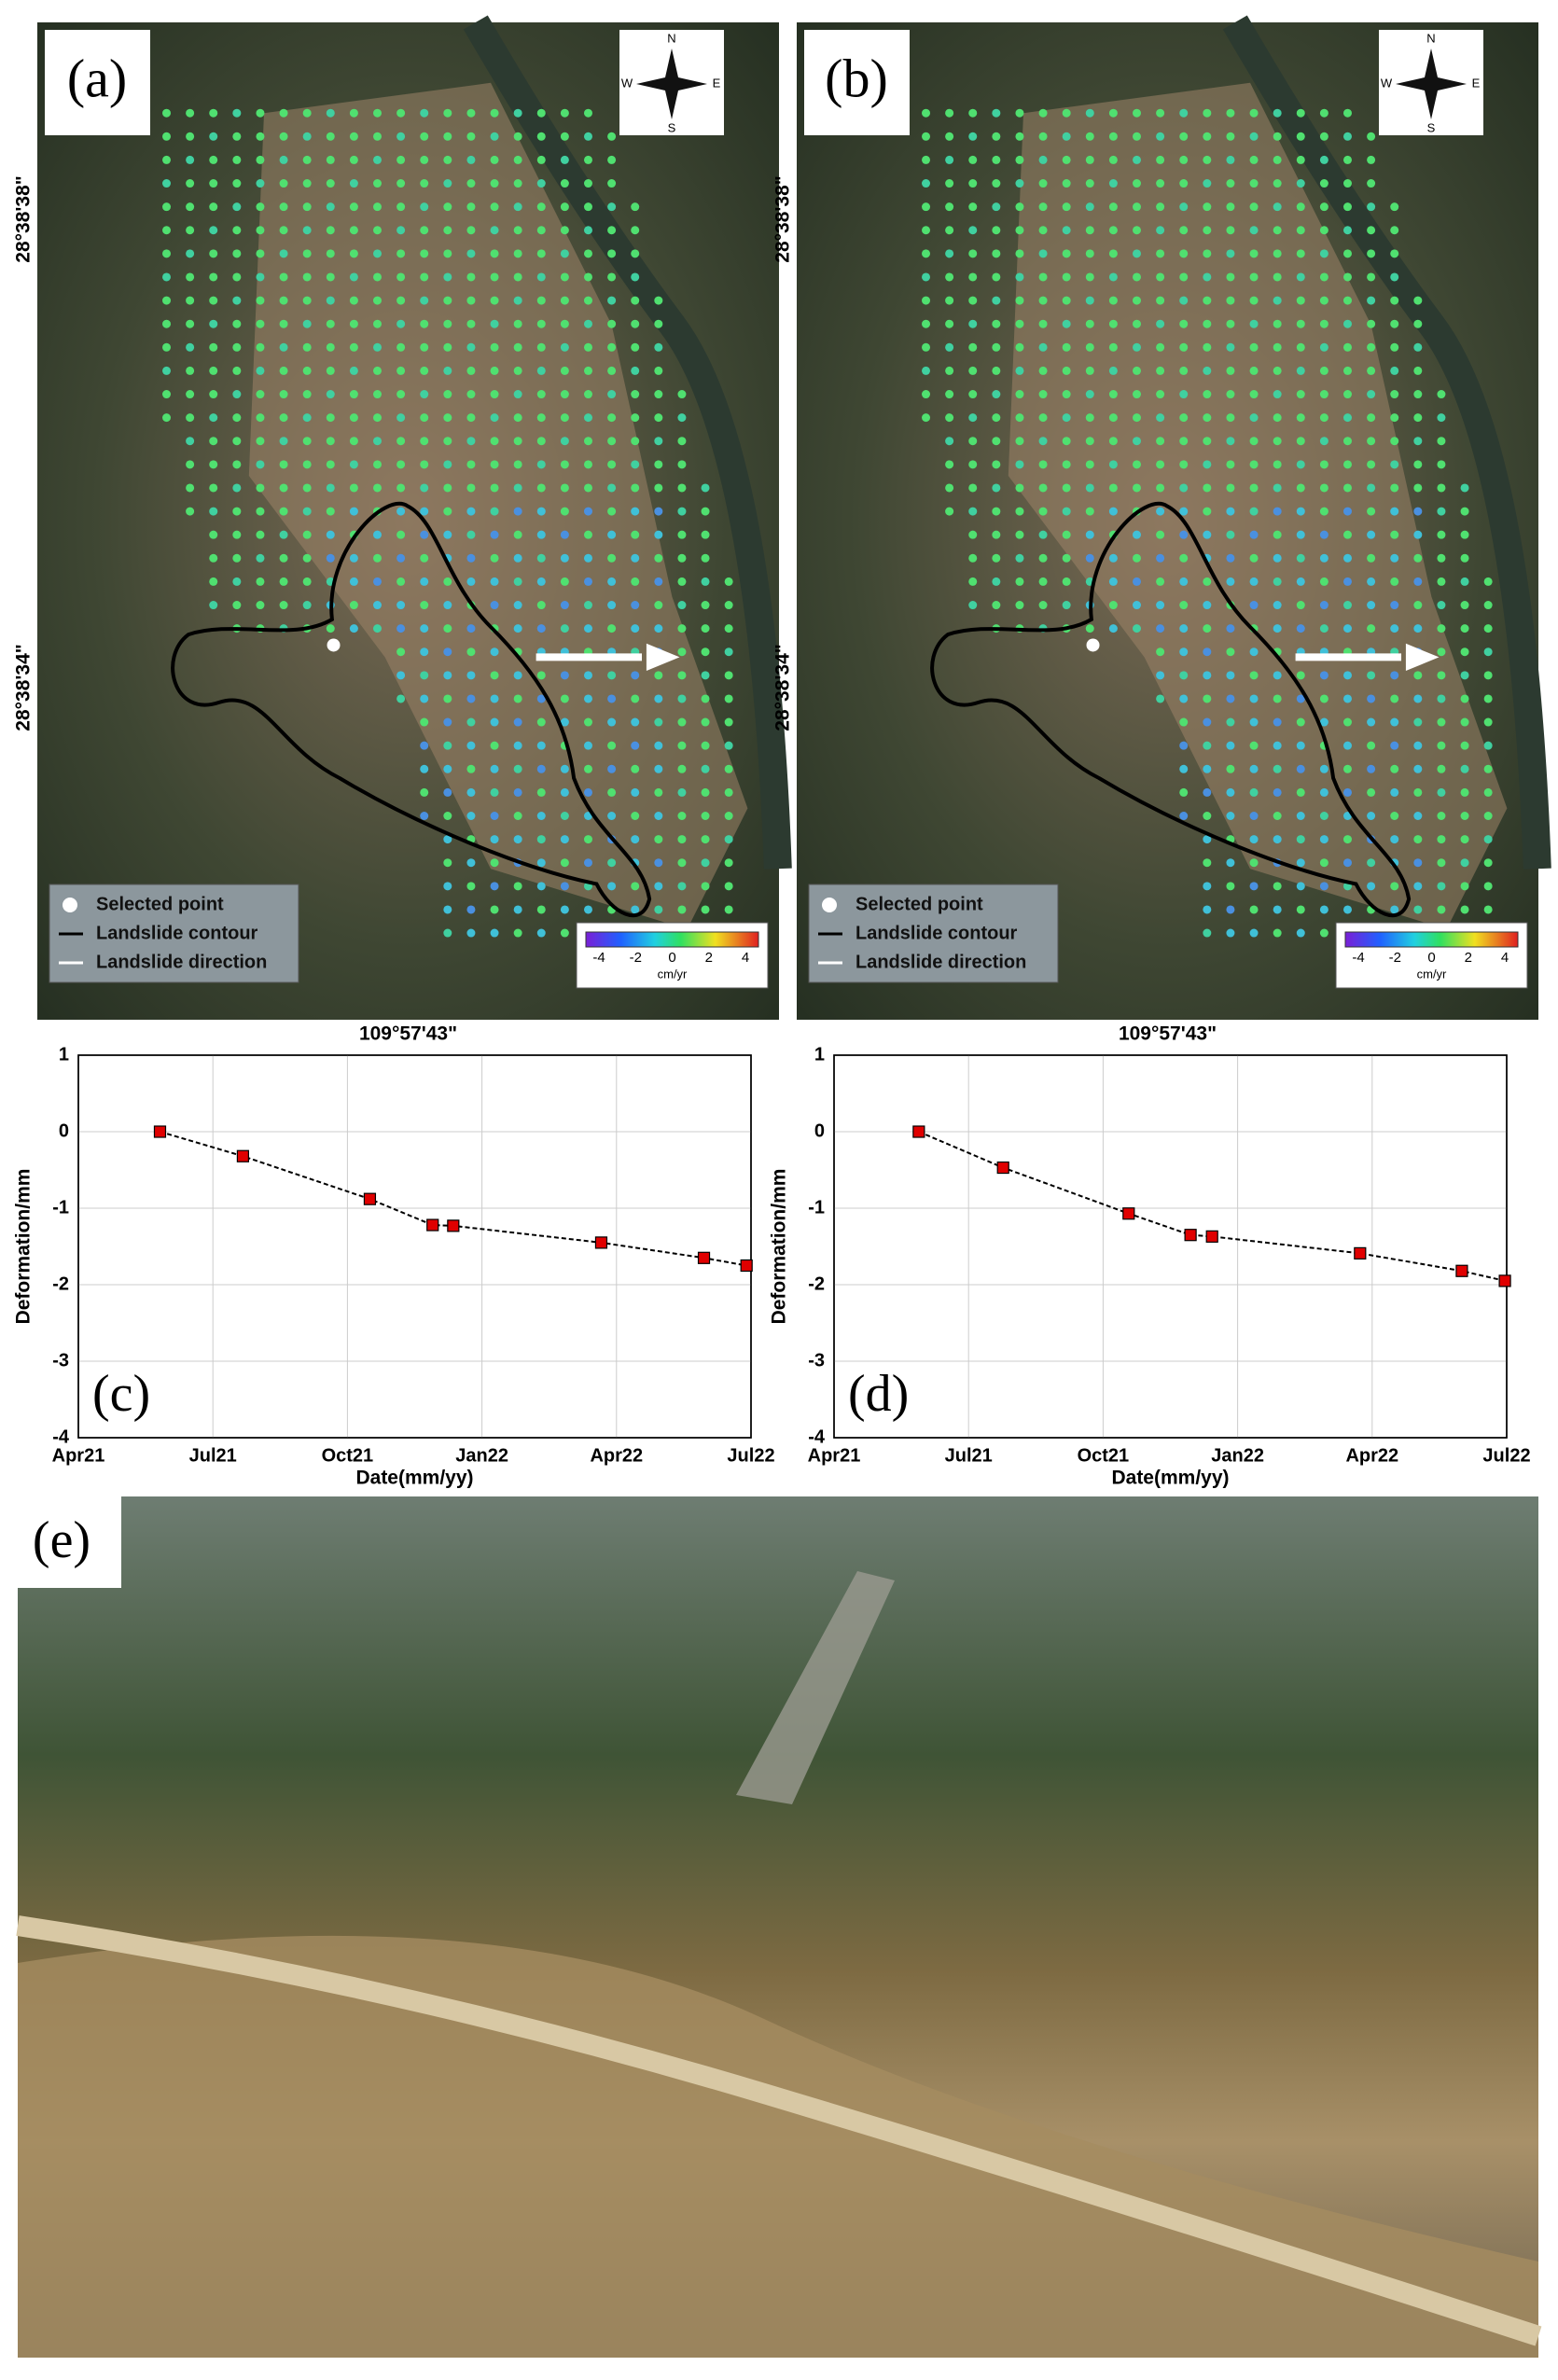  Describe the element at coordinates (415, 1246) in the screenshot. I see `plot-frame` at that location.